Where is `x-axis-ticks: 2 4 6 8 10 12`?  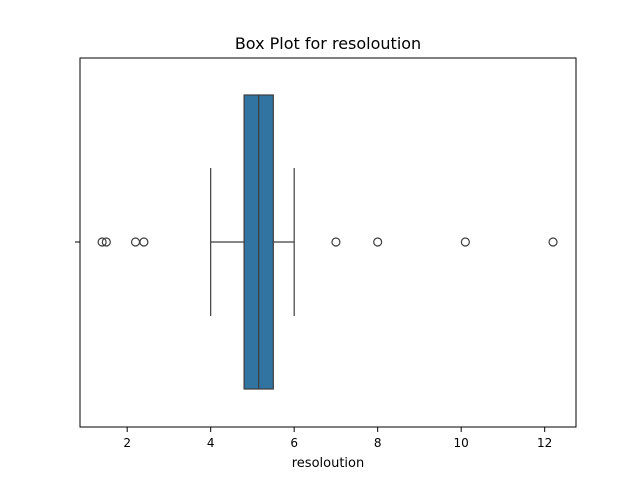
x-axis-ticks: 2 4 6 8 10 12 is located at coordinates (337, 438).